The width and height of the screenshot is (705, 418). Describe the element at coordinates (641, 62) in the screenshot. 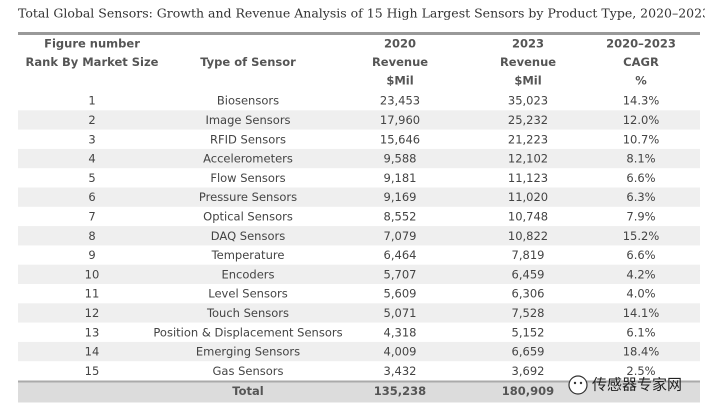

I see `header-cell: CAGR` at that location.